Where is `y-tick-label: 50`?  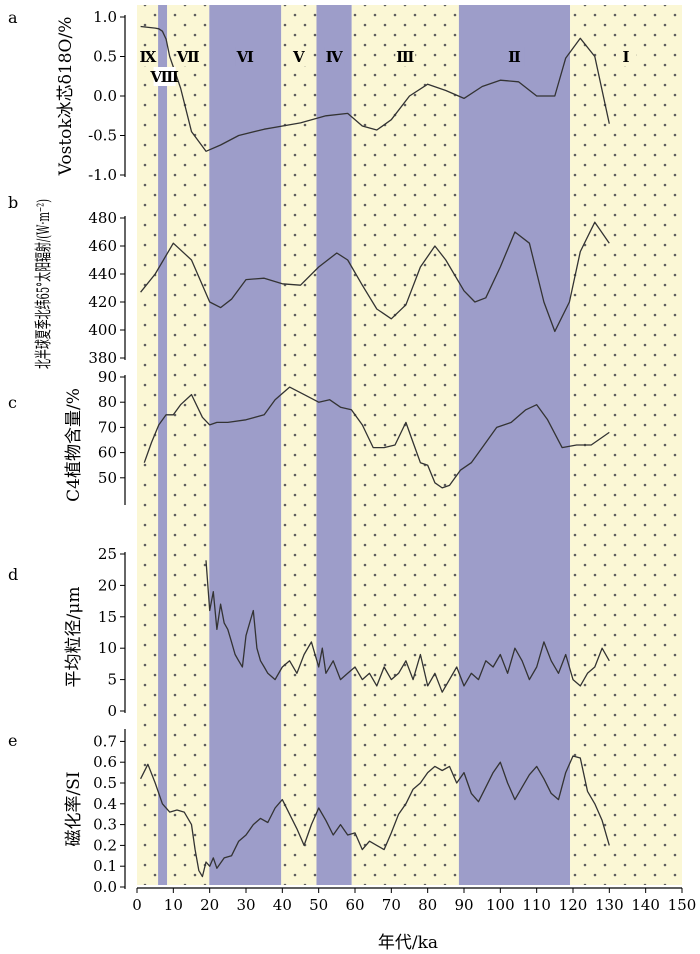 y-tick-label: 50 is located at coordinates (107, 478).